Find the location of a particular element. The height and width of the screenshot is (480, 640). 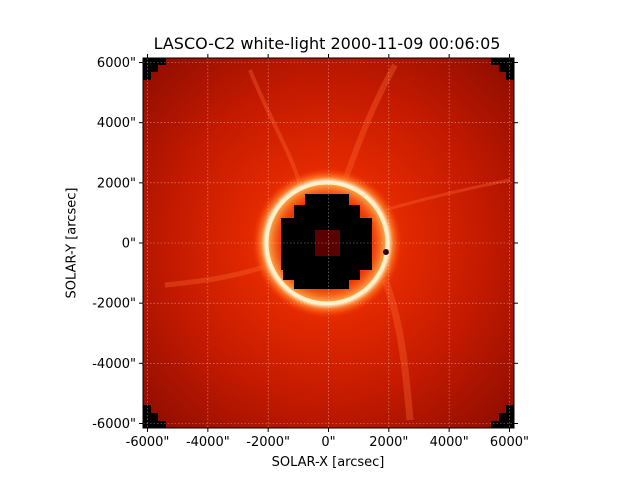

plot-title: LASCO-C2 white-light 2000-11-09 00:06:05 is located at coordinates (327, 43).